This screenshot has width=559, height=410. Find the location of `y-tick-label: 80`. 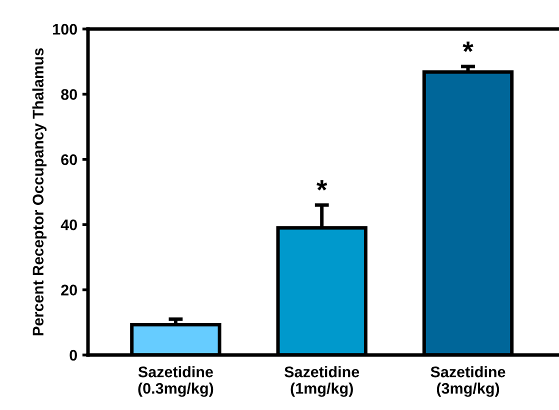

y-tick-label: 80 is located at coordinates (69, 94).